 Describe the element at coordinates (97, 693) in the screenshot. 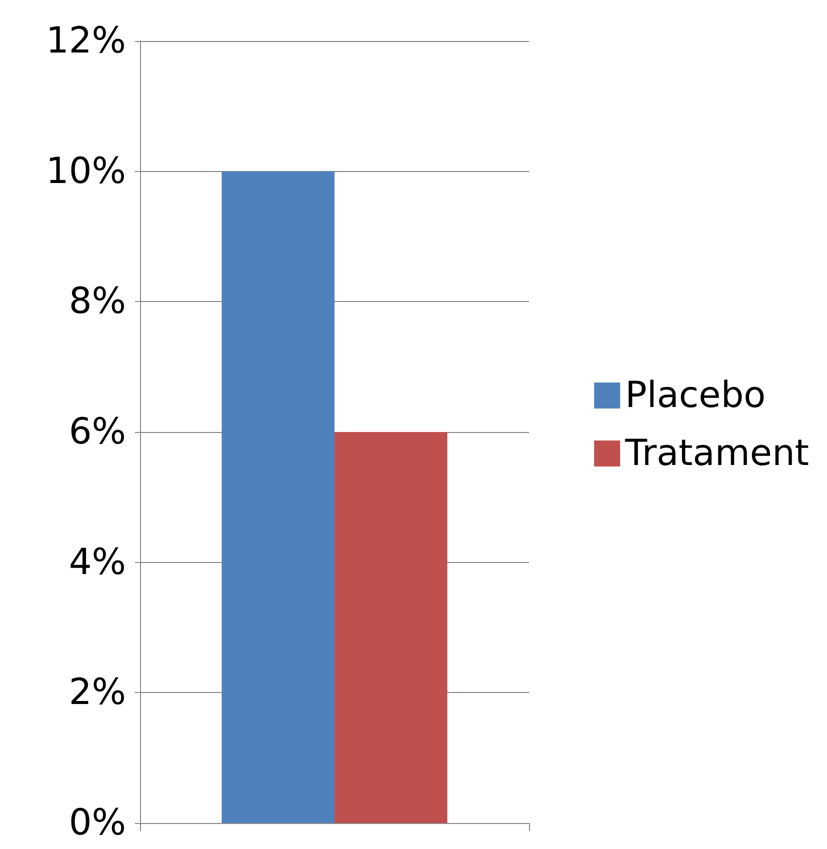

I see `y-tick-label: 2%` at that location.